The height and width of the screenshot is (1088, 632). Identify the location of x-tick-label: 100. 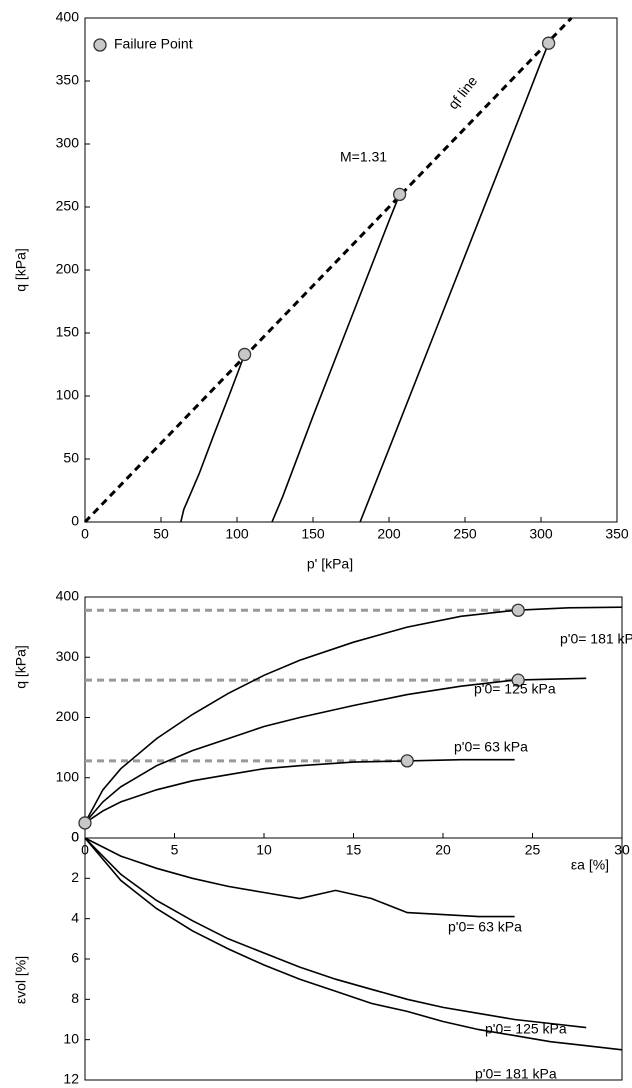
(237, 534).